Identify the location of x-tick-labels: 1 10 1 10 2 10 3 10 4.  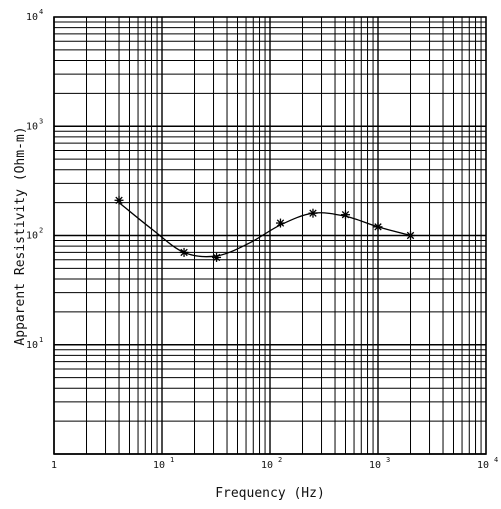
(274, 463).